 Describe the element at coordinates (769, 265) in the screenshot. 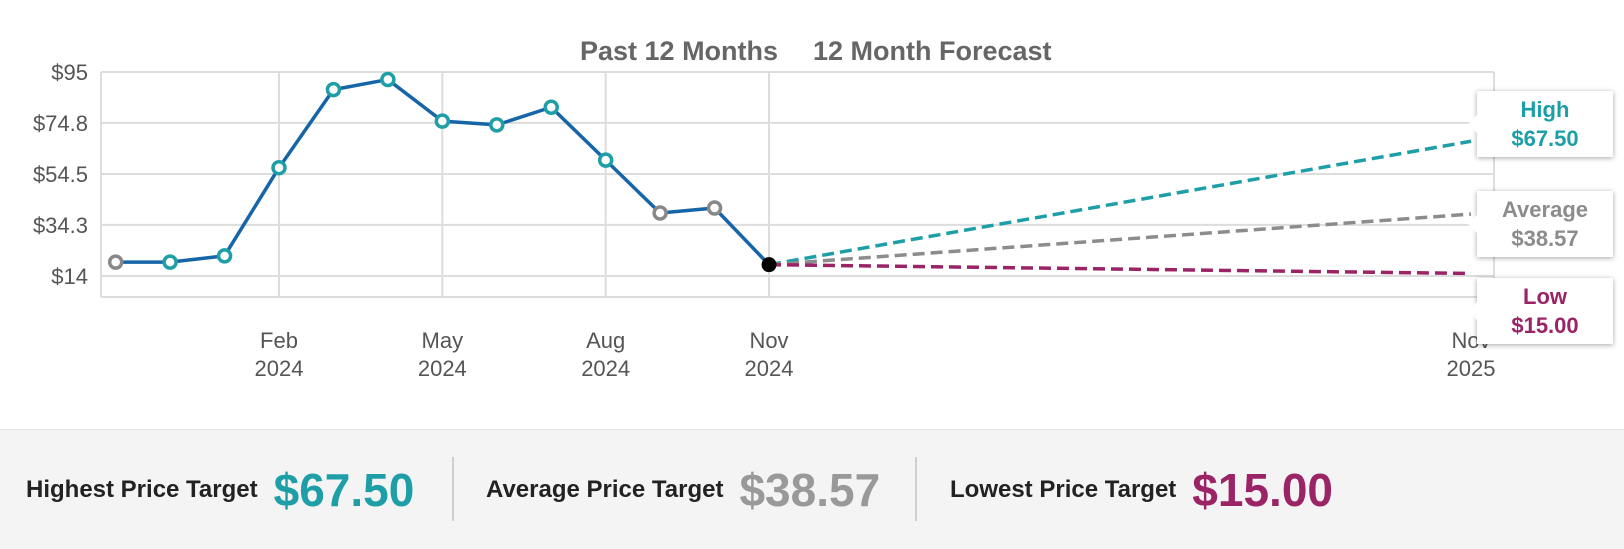

I see `current-price-point` at that location.